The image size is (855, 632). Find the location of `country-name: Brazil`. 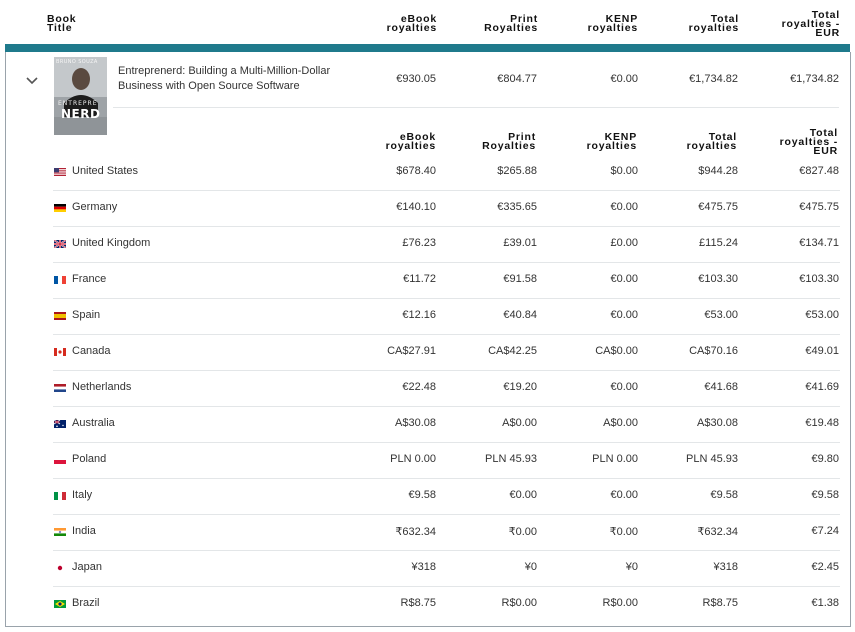

country-name: Brazil is located at coordinates (86, 603).